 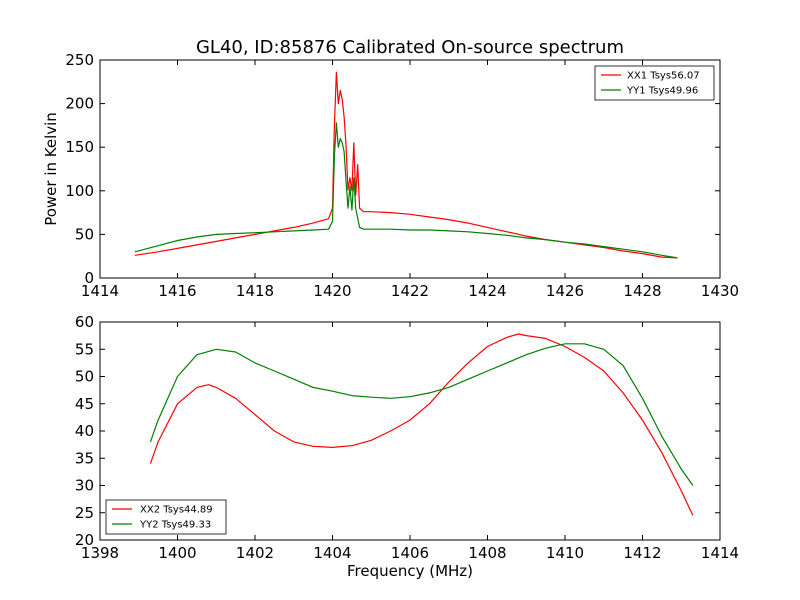 What do you see at coordinates (662, 91) in the screenshot?
I see `legend-label-yy1: YY1 Tsys49.96` at bounding box center [662, 91].